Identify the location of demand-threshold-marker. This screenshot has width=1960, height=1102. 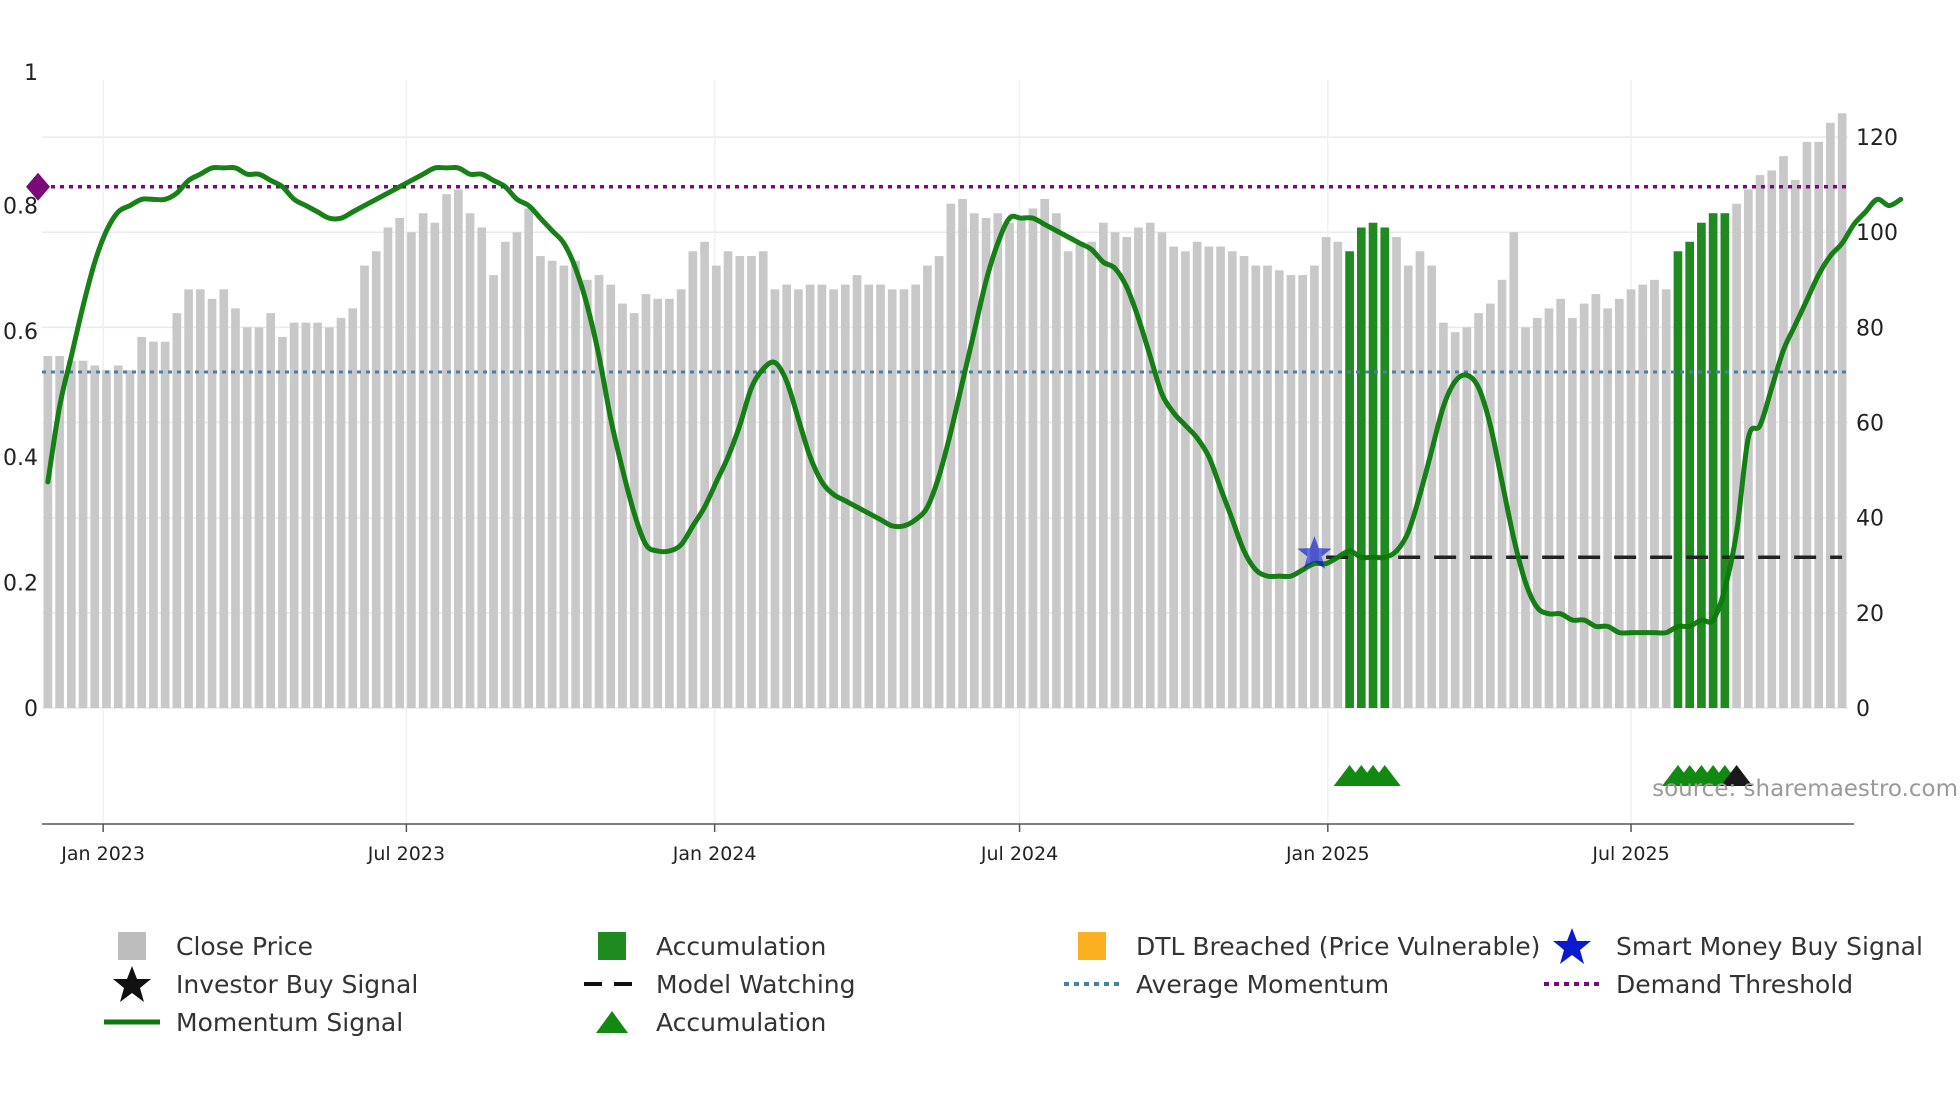
(38, 186).